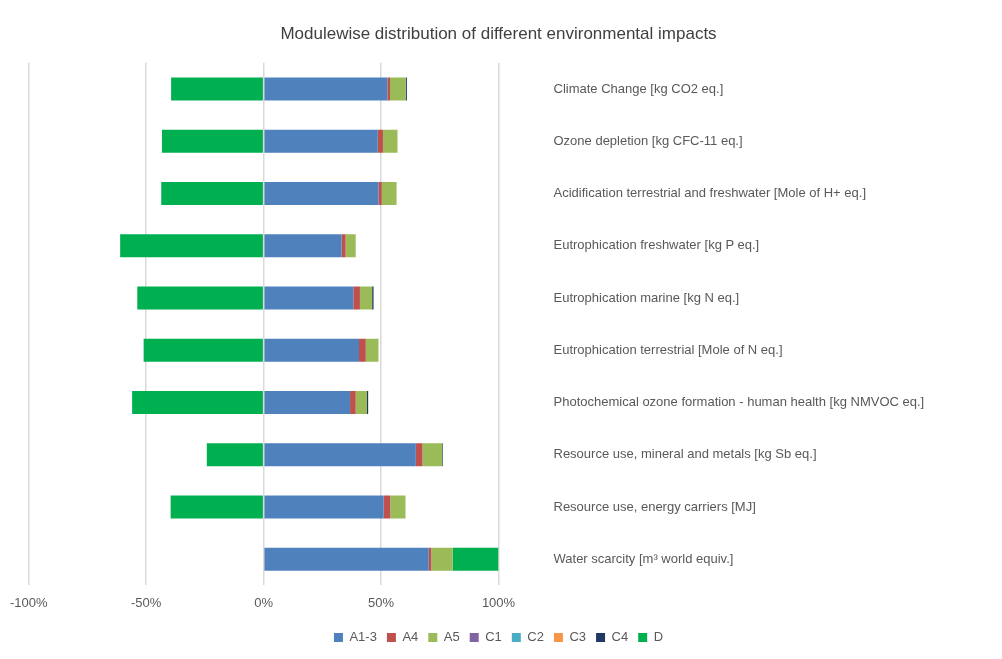 Image resolution: width=1002 pixels, height=659 pixels. Describe the element at coordinates (410, 637) in the screenshot. I see `legend-label: A4` at that location.